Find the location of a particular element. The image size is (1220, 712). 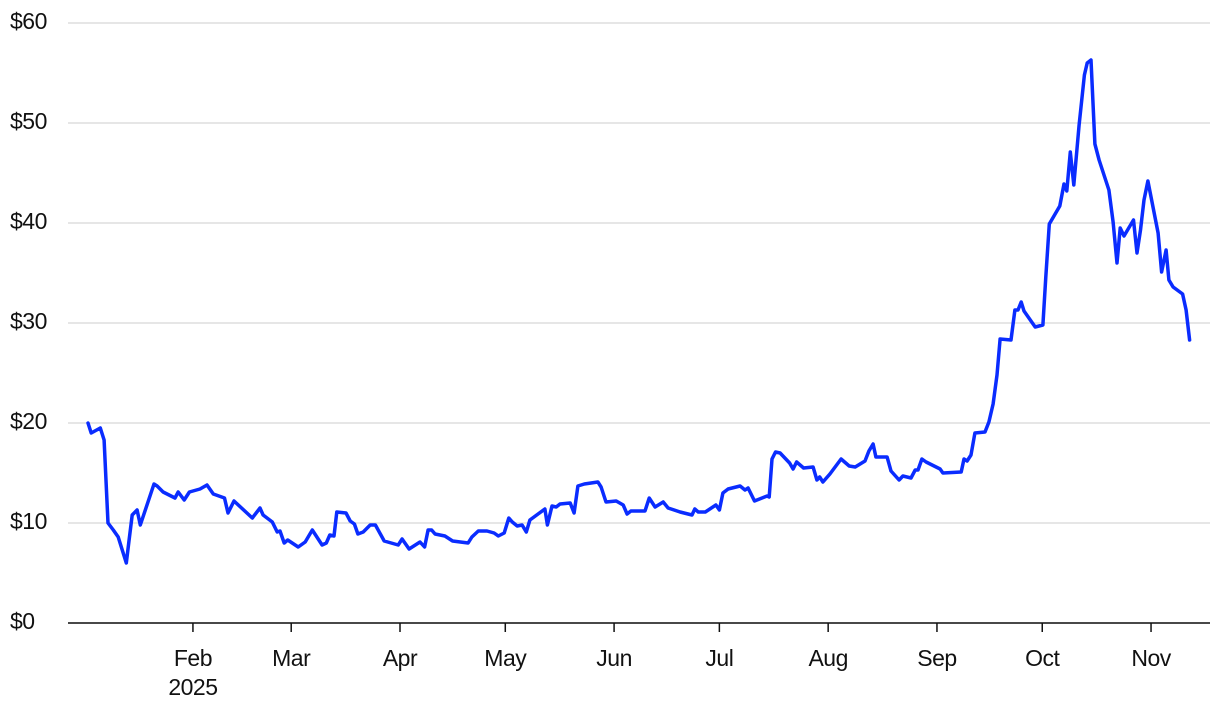

x-tick-label: Feb is located at coordinates (193, 658).